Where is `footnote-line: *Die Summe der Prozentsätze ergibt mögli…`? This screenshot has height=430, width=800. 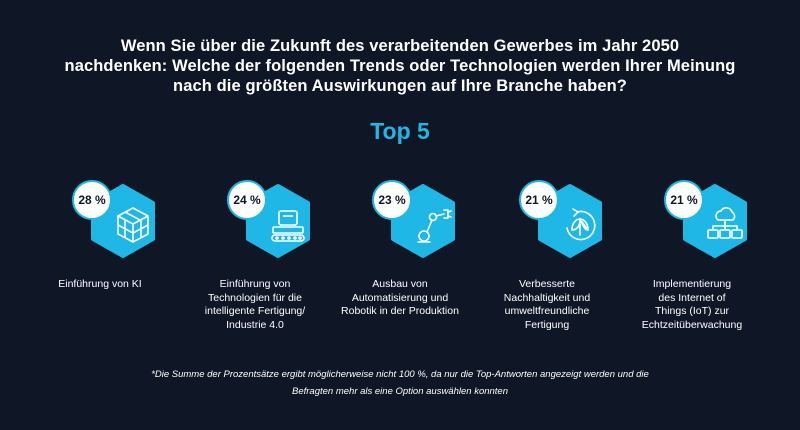 footnote-line: *Die Summe der Prozentsätze ergibt mögli… is located at coordinates (400, 374).